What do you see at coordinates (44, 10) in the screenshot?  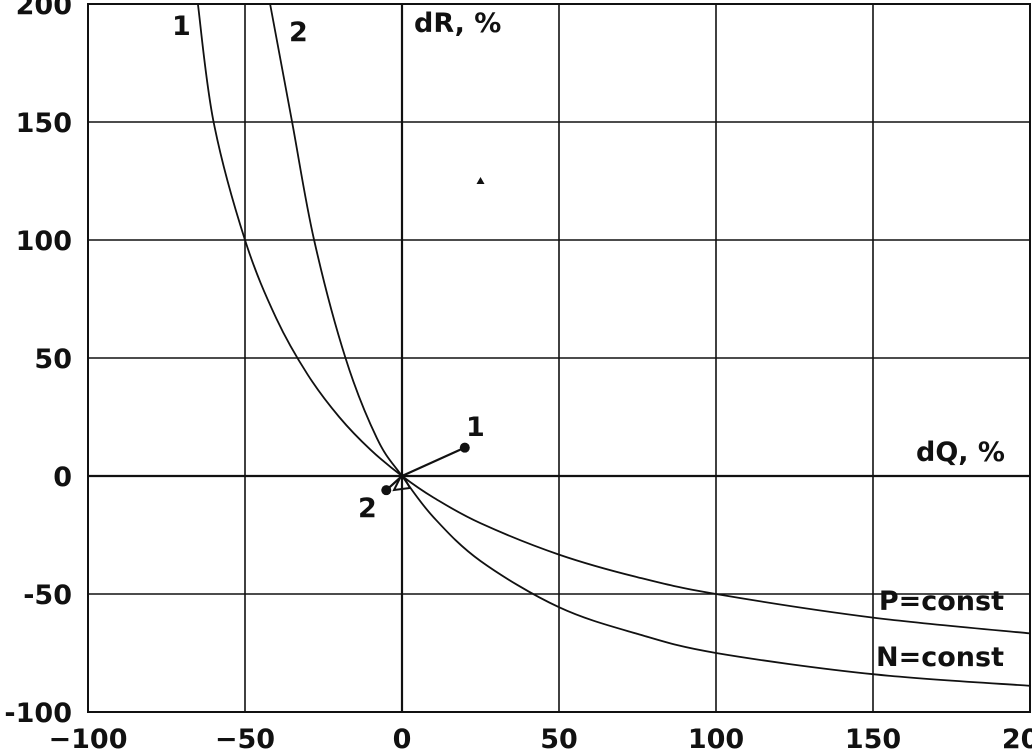 I see `y-tick-label: 200` at bounding box center [44, 10].